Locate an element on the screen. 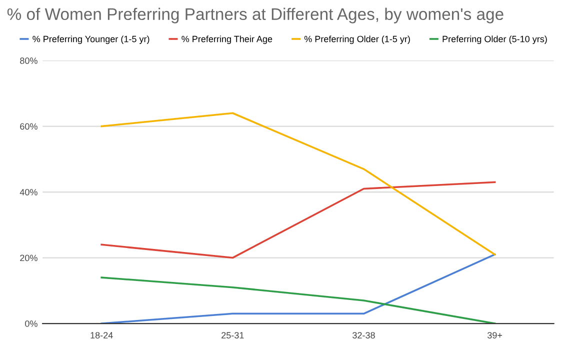  legend-label: % Preferring Older (1-5 yr) is located at coordinates (357, 40).